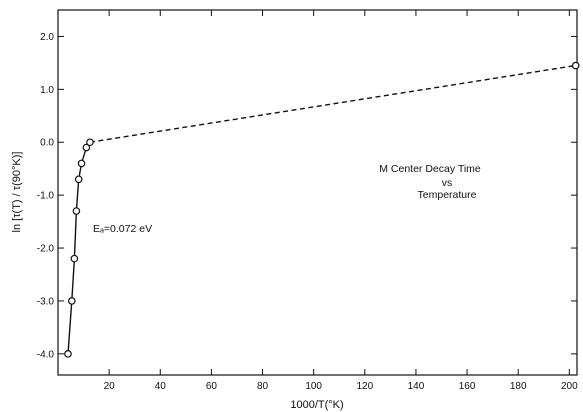 Image resolution: width=583 pixels, height=412 pixels. I want to click on y-tick-label: 1.0, so click(47, 90).